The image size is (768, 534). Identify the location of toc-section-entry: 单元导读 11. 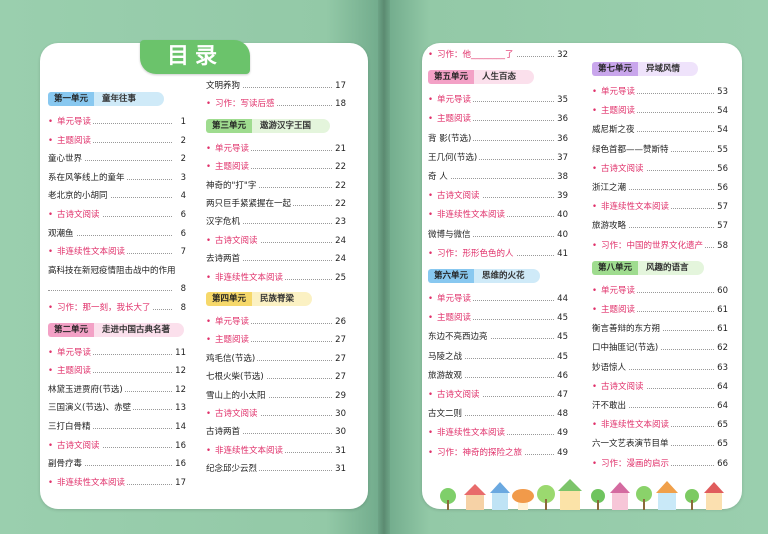
(117, 352).